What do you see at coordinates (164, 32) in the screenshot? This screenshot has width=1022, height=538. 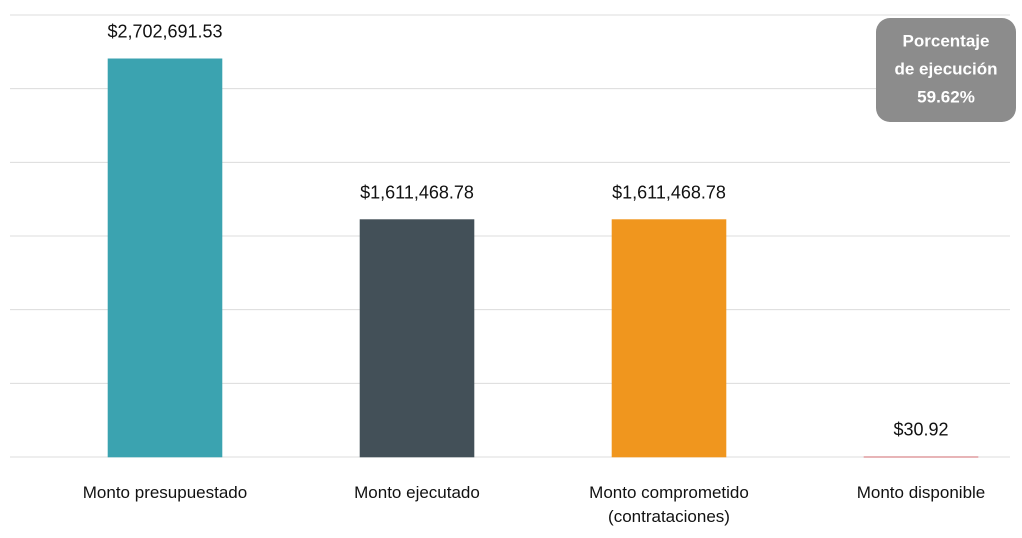 I see `data-label: $2,702,691.53` at bounding box center [164, 32].